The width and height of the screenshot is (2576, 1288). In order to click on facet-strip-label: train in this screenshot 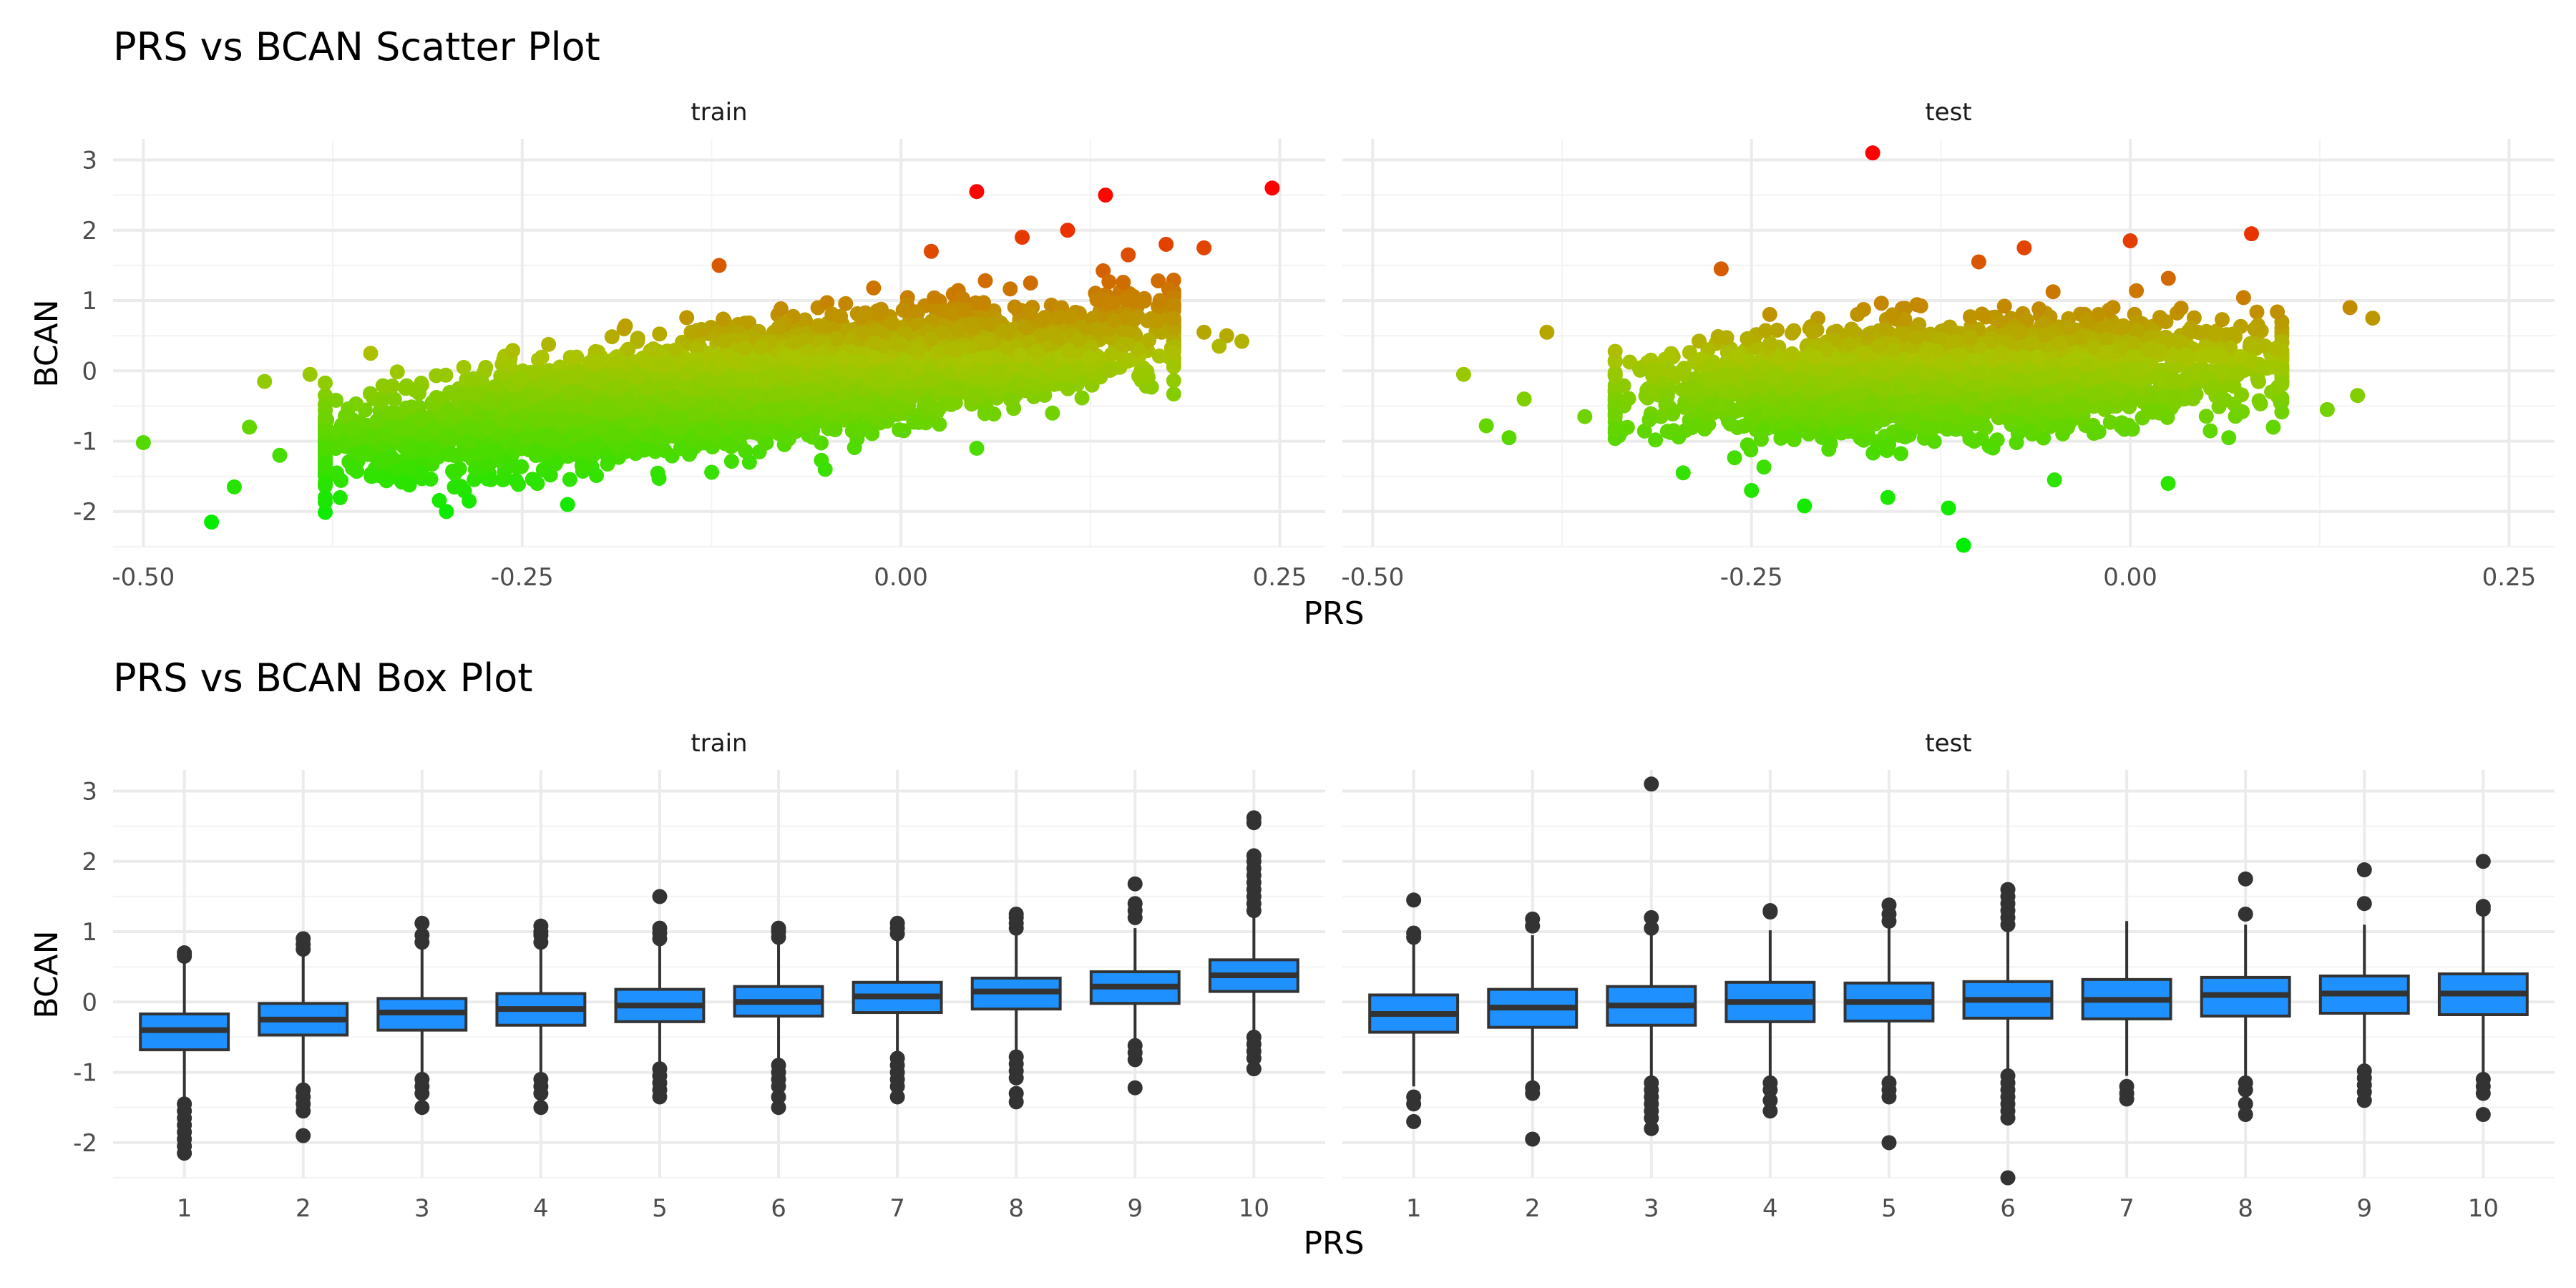, I will do `click(719, 112)`.